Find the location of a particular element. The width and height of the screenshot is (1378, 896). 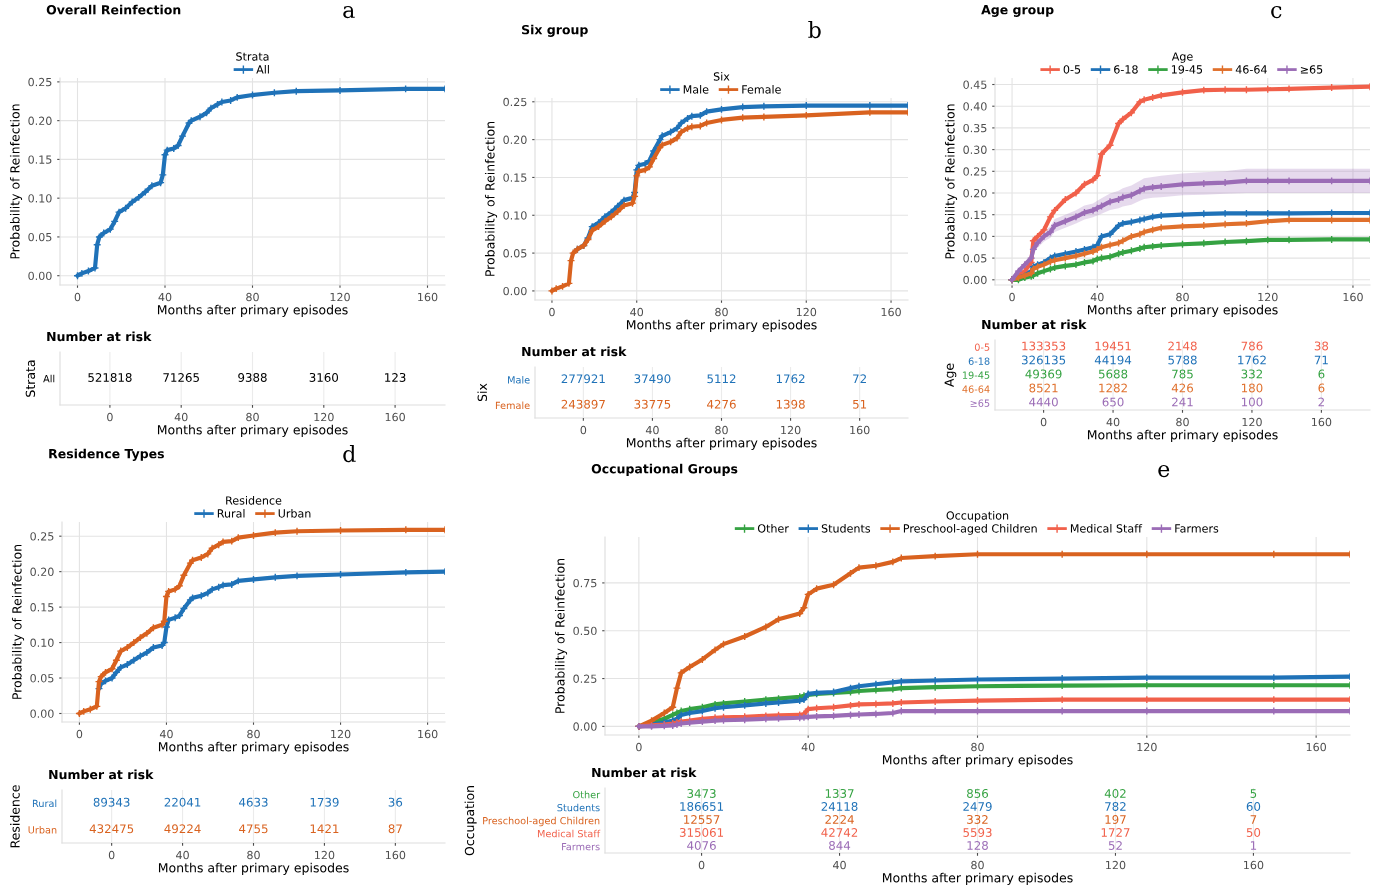

data-label: 1398 is located at coordinates (790, 404).